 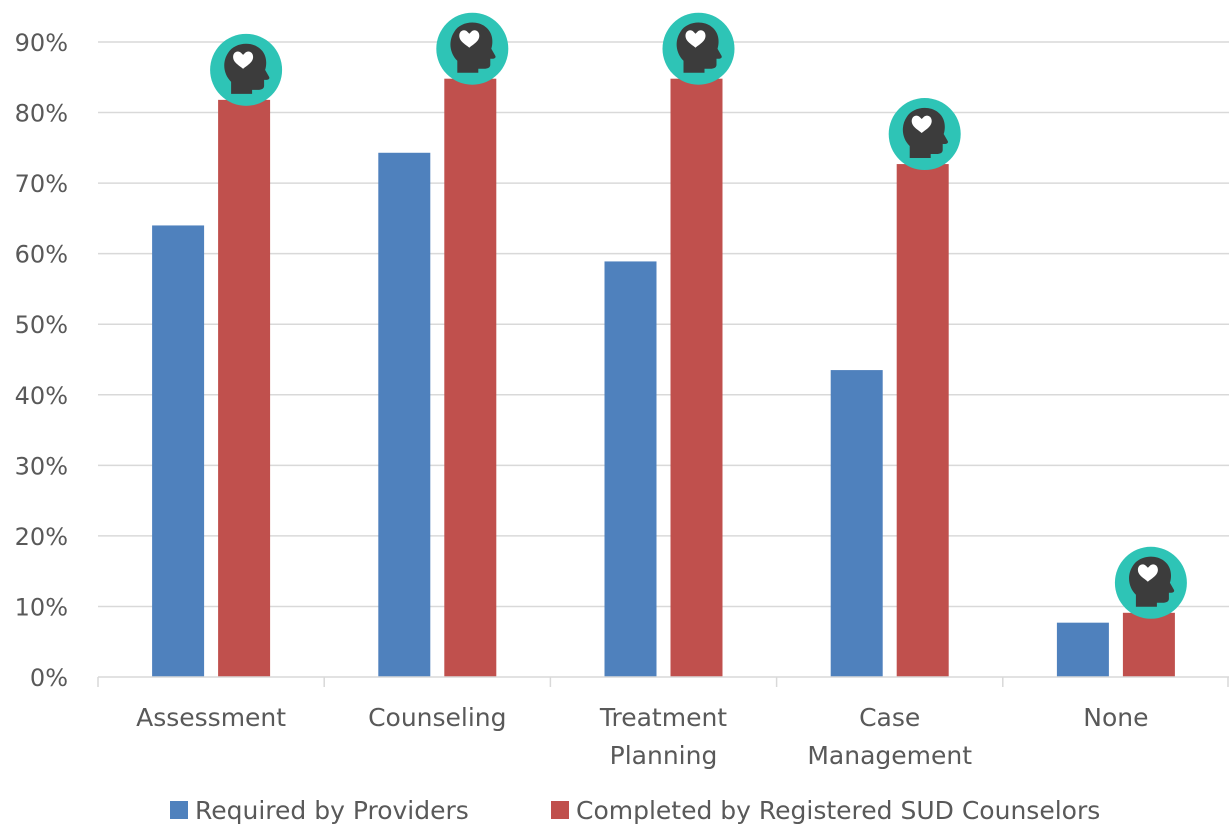 What do you see at coordinates (41, 537) in the screenshot?
I see `y-tick-label: 20%` at bounding box center [41, 537].